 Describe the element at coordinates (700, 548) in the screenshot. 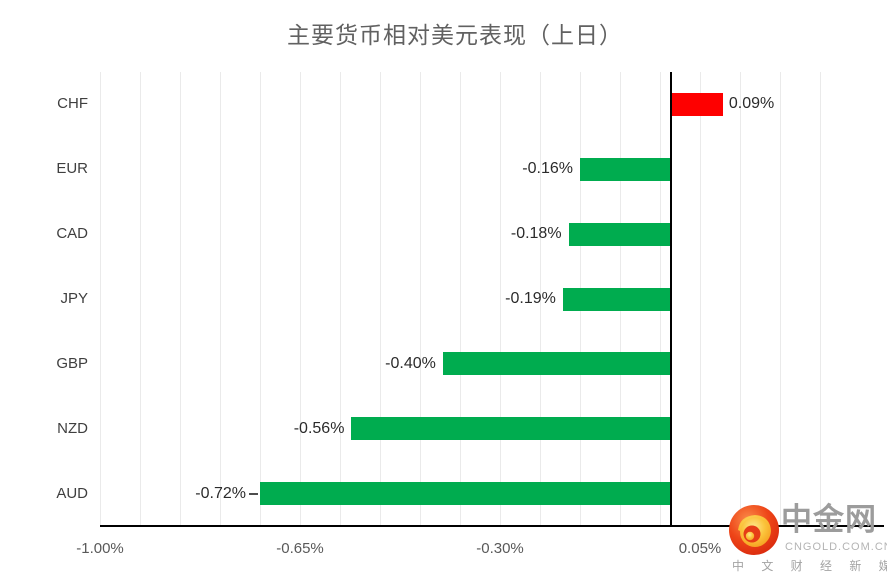

I see `x-tick-label: 0.05%` at that location.